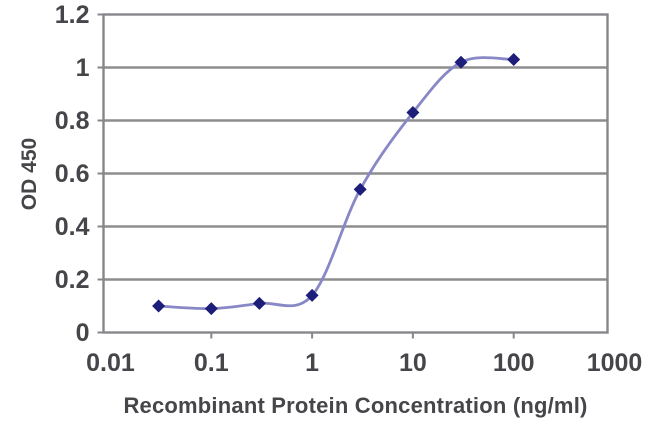 This screenshot has width=650, height=433. Describe the element at coordinates (72, 174) in the screenshot. I see `y-tick-label: 0.6` at that location.